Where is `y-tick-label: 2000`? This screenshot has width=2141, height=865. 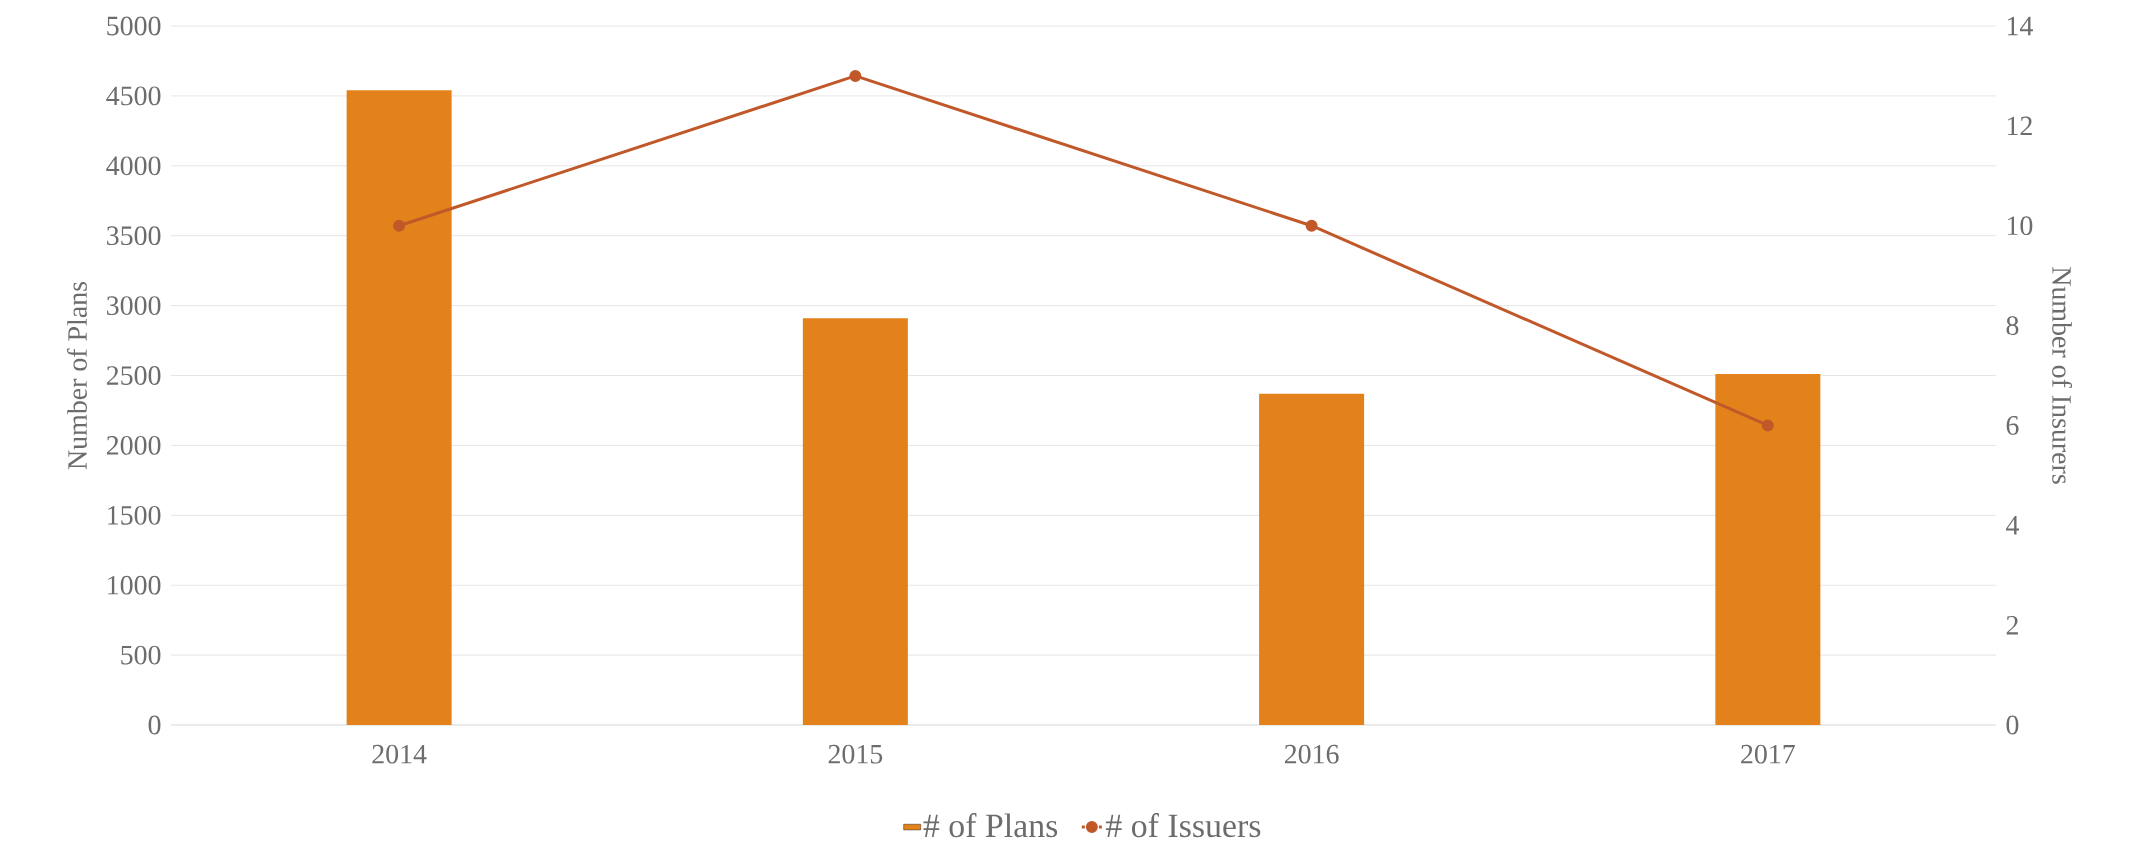 y-tick-label: 2000 is located at coordinates (133, 445).